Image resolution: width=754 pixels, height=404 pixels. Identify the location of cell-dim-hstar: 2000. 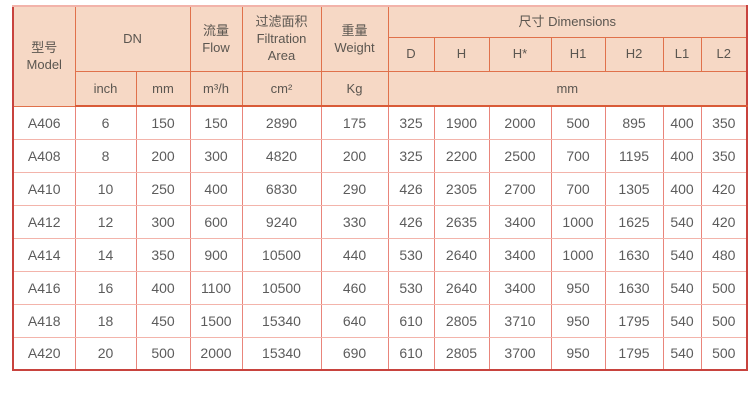
(520, 122).